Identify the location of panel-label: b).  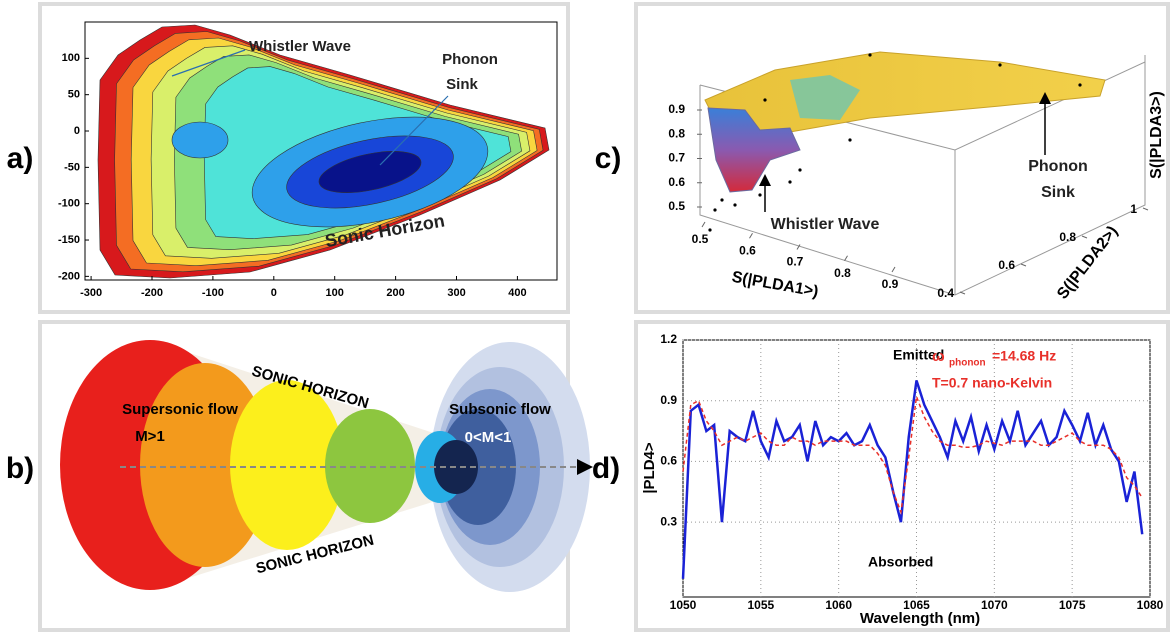
(20, 468).